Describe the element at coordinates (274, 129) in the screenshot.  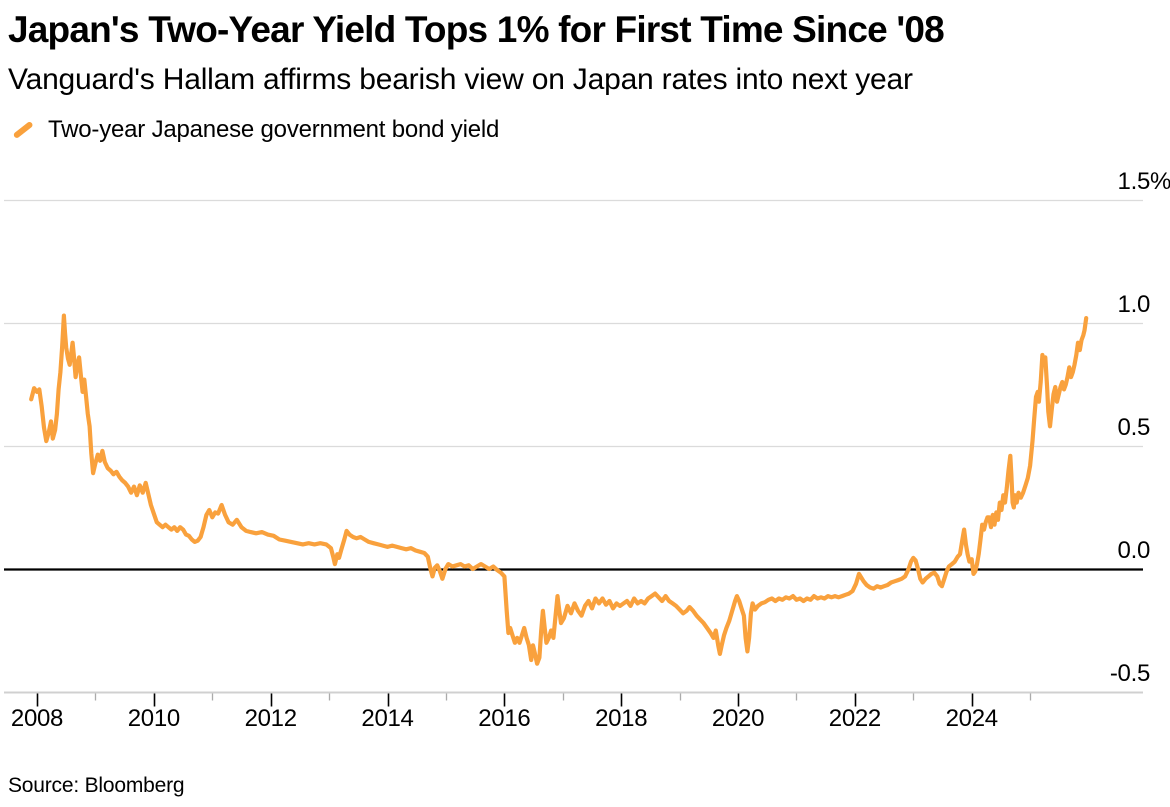
I see `legend-label: Two-year Japanese government bond yield` at that location.